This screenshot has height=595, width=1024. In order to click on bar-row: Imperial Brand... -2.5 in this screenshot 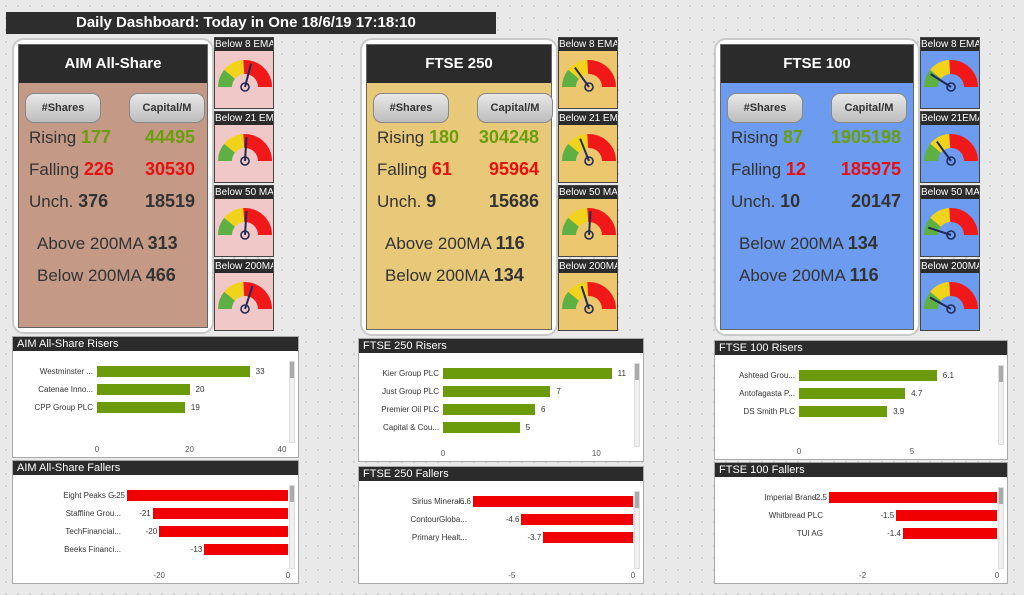, I will do `click(862, 498)`.